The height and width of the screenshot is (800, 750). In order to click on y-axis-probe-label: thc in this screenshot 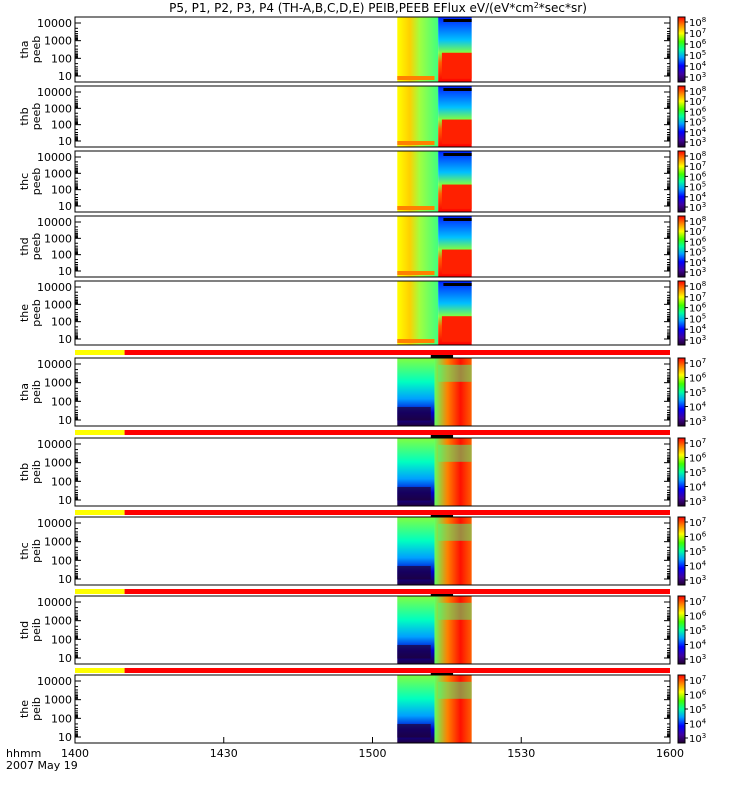, I will do `click(24, 550)`.